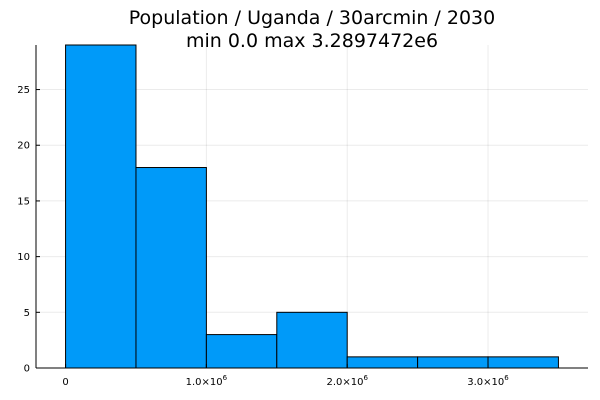  Describe the element at coordinates (312, 41) in the screenshot. I see `chart-subtitle: min 0.0 max 3.2897472e6` at that location.